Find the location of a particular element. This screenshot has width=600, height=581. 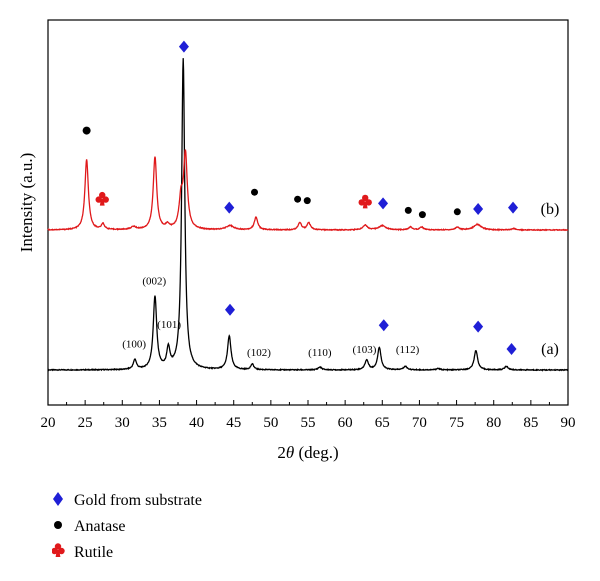

x-tick-label: 85 is located at coordinates (530, 423).